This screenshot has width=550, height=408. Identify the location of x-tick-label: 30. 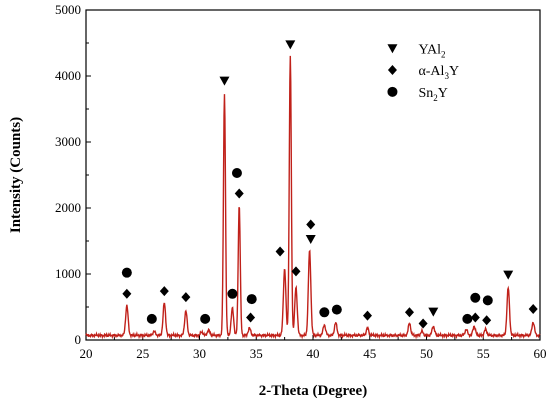
(199, 353).